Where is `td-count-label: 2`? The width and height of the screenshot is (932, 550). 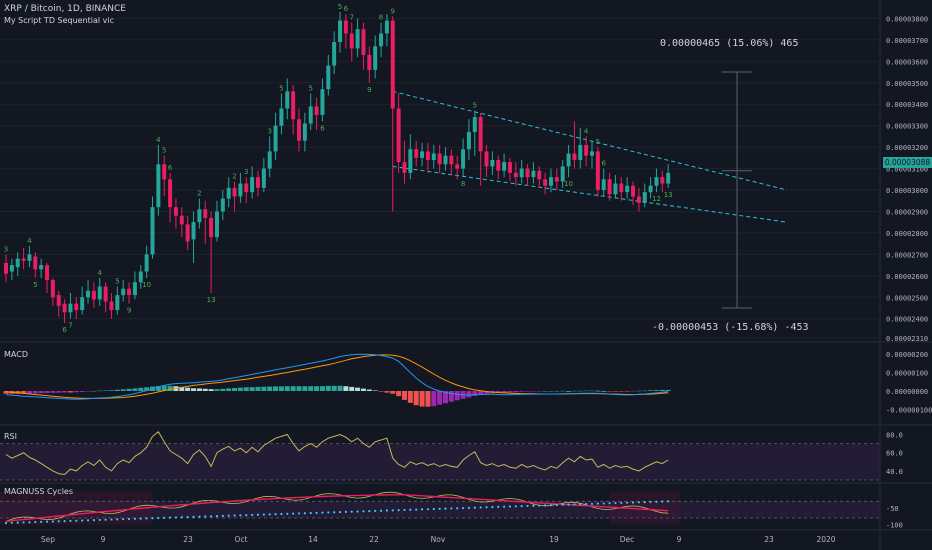
td-count-label: 2 is located at coordinates (199, 194).